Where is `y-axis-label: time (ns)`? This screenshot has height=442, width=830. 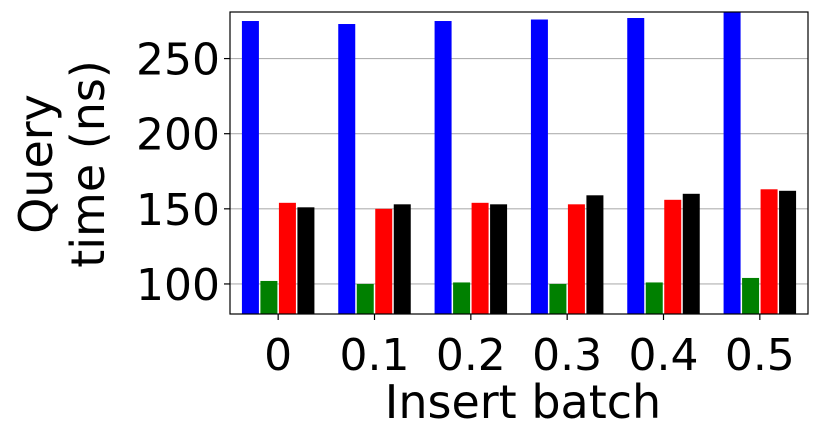
y-axis-label: time (ns) is located at coordinates (88, 164).